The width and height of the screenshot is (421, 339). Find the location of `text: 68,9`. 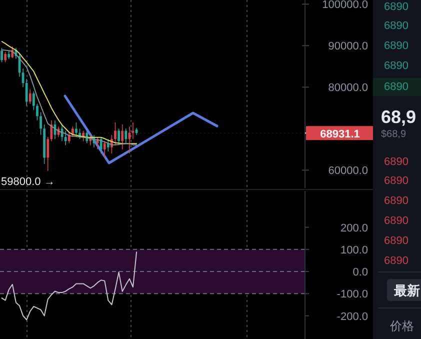

text: 68,9 is located at coordinates (398, 117).